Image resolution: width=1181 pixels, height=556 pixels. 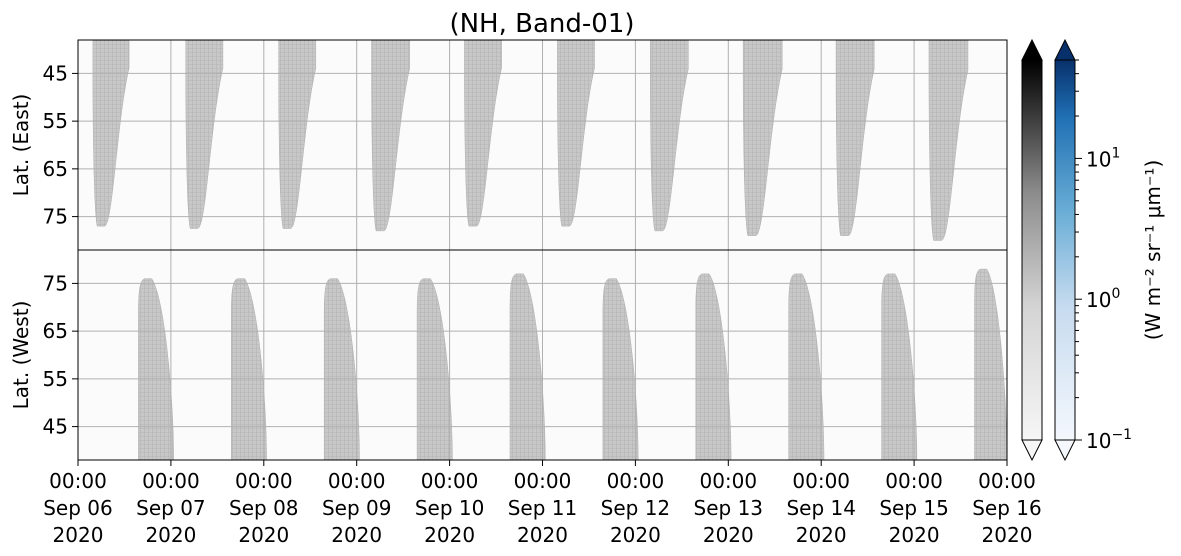 I want to click on colorbar-greys-max-extend, so click(x=1032, y=49).